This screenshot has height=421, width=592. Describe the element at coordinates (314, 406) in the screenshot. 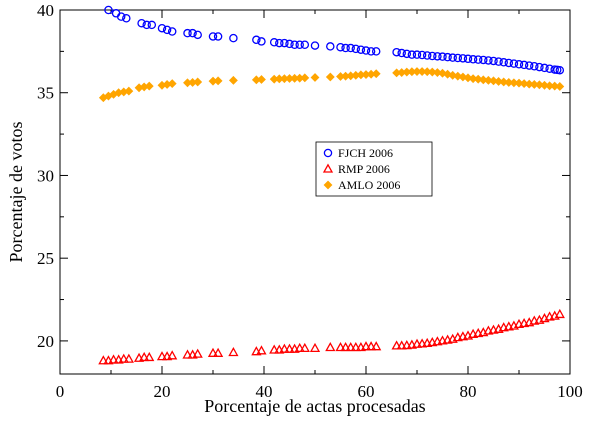

I see `x-axis-title: Porcentaje de actas procesadas` at that location.